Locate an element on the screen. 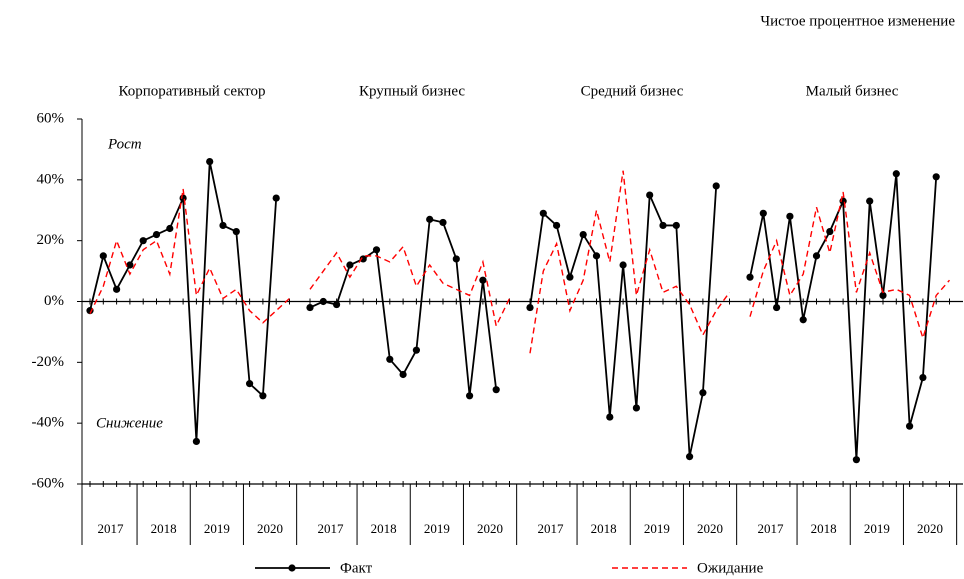 The height and width of the screenshot is (579, 964). y-tick-label: 40% is located at coordinates (51, 179).